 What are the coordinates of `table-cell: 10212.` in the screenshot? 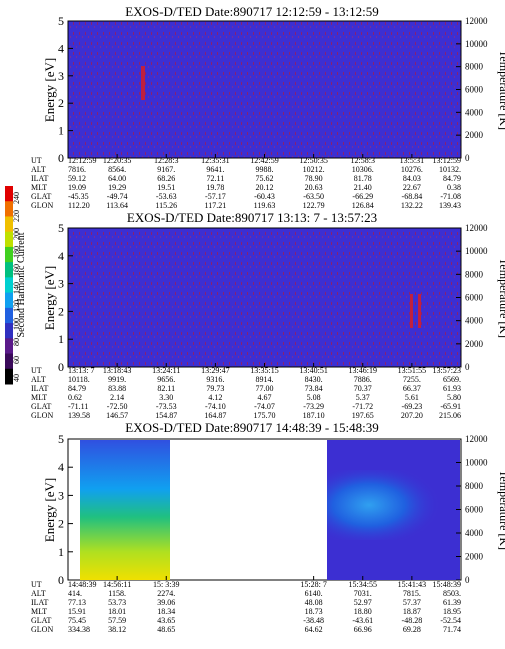 It's located at (314, 169).